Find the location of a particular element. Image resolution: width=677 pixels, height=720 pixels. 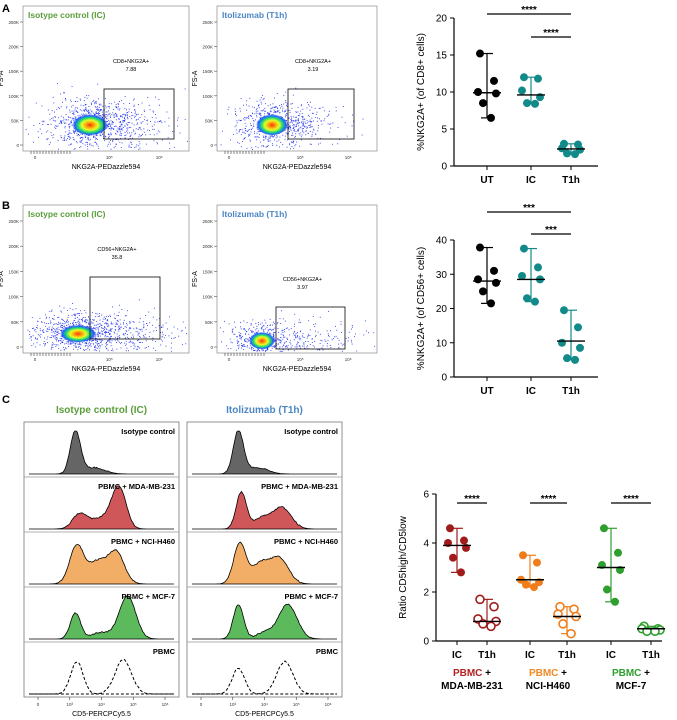

significance-label: **** is located at coordinates (472, 499).